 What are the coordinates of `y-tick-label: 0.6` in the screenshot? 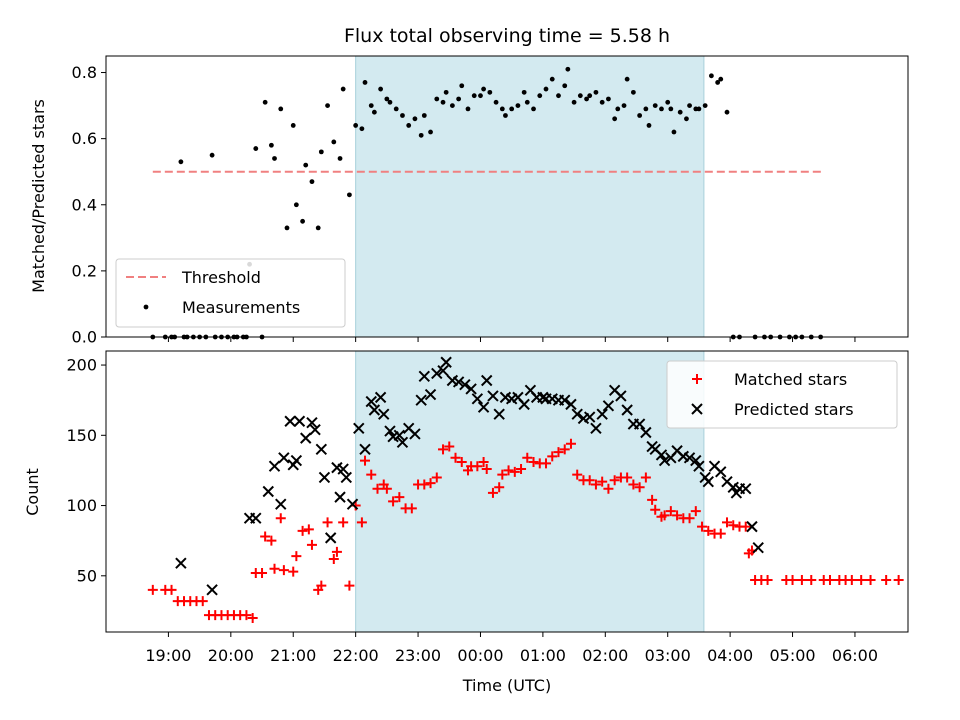 It's located at (84, 138).